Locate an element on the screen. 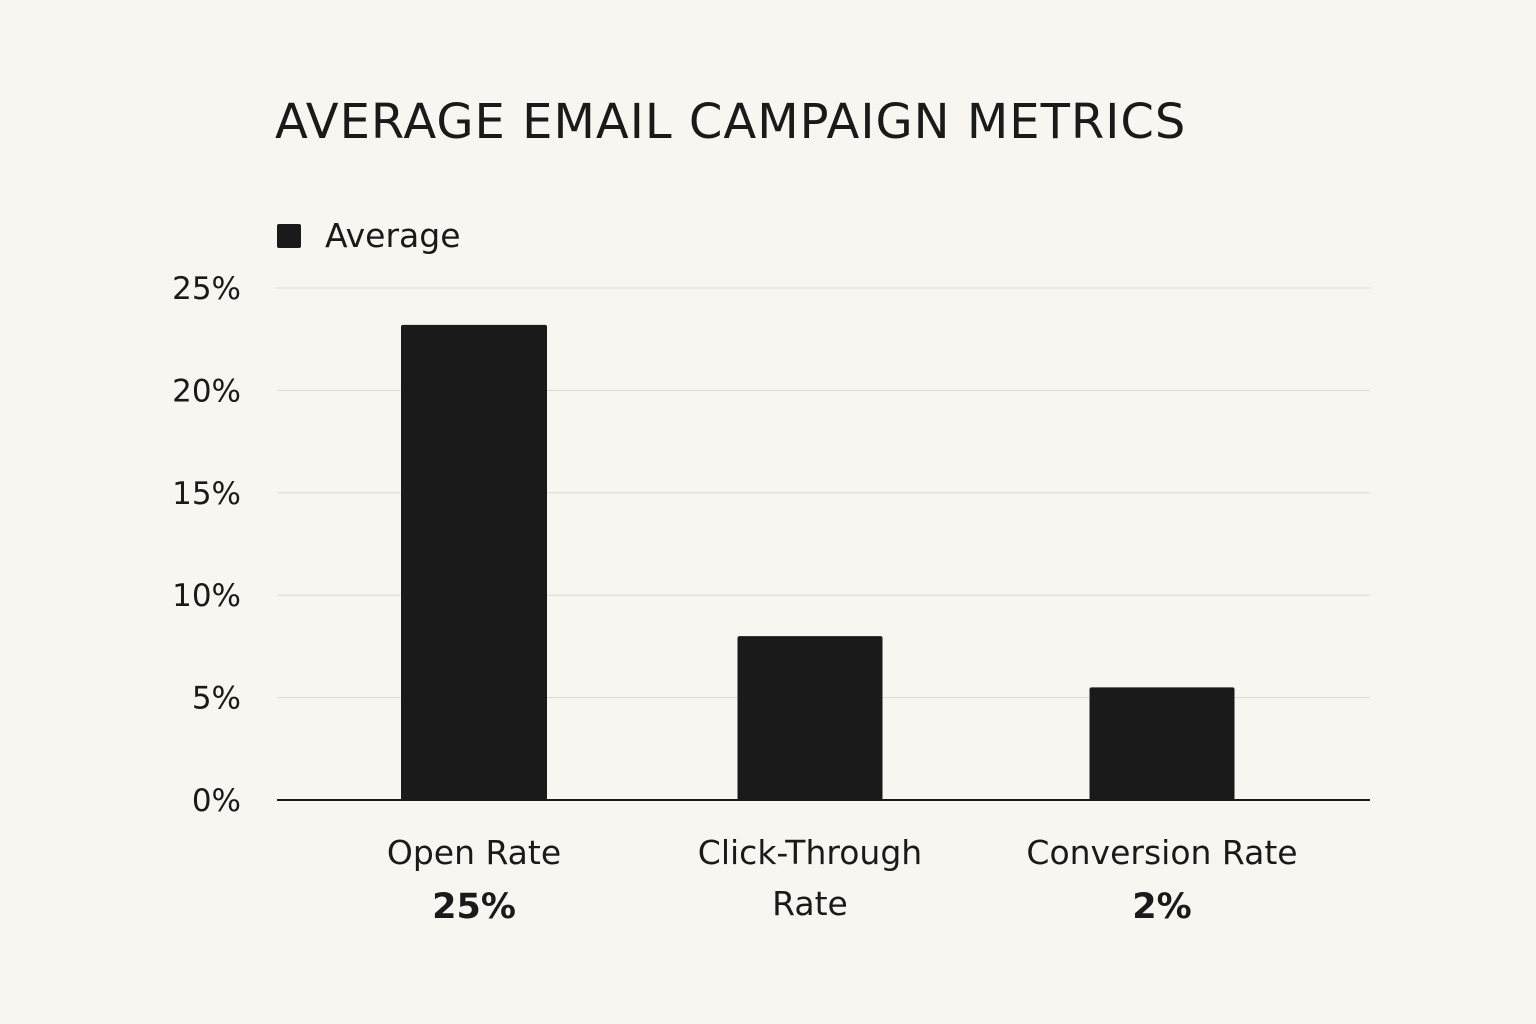 The height and width of the screenshot is (1024, 1536). y-tick-label: 10% is located at coordinates (206, 596).